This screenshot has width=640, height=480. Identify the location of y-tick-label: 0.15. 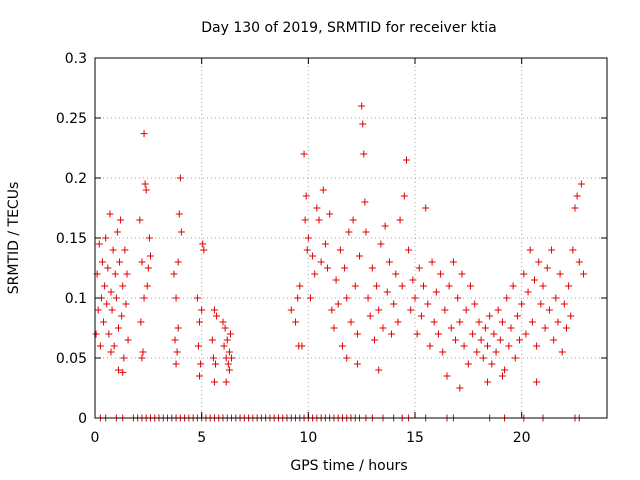
(71, 239).